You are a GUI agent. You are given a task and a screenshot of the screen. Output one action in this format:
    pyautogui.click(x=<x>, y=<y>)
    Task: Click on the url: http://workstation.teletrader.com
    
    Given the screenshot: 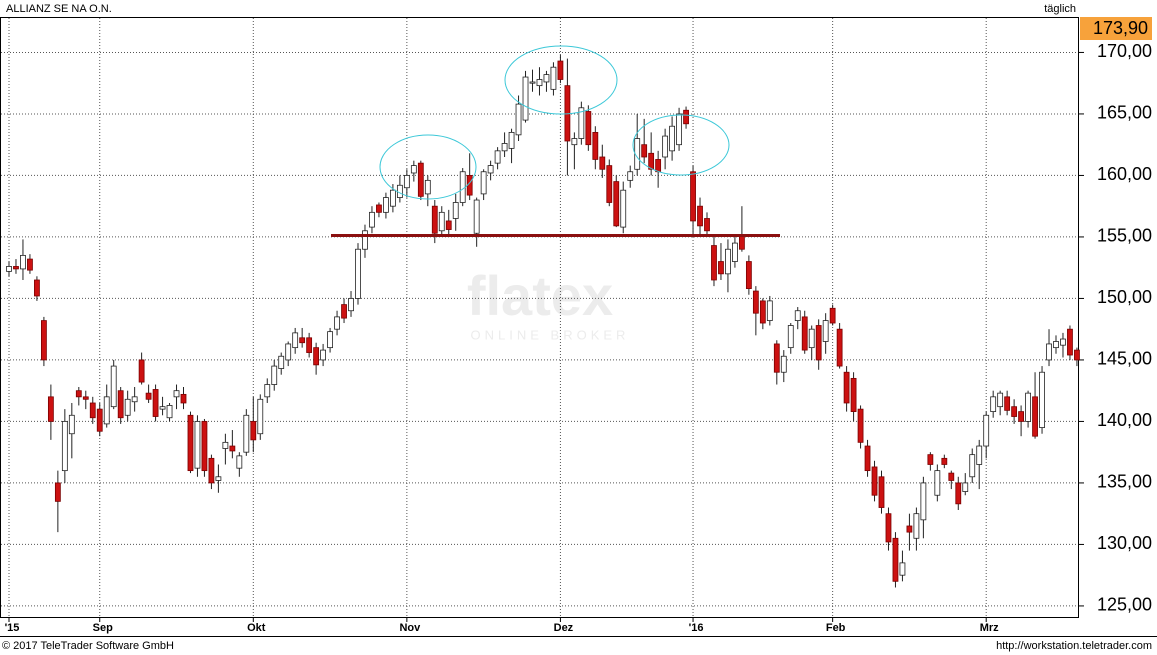 What is the action you would take?
    pyautogui.click(x=1074, y=646)
    